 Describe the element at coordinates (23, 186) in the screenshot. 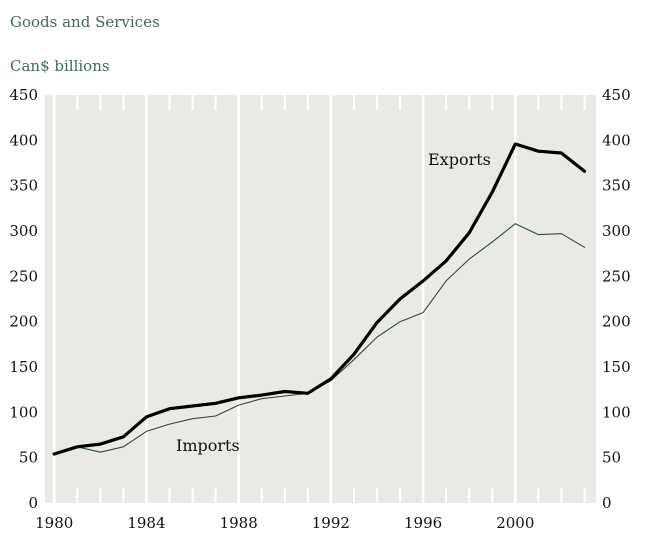

I see `y-tick-left-350: 350` at that location.